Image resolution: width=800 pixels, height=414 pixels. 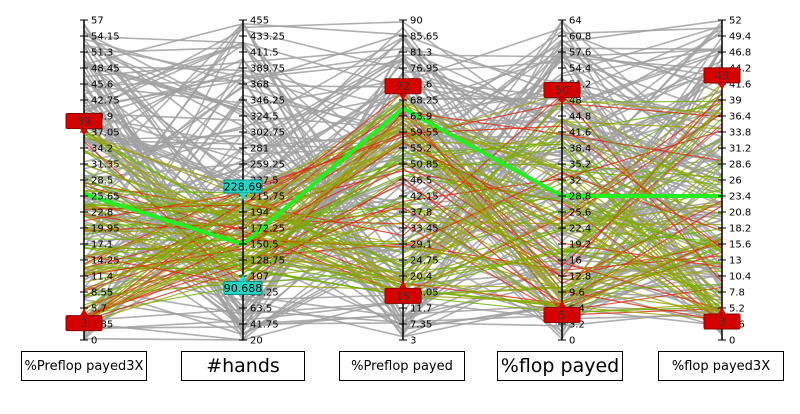 I want to click on tick-label: 49.4, so click(x=740, y=37).